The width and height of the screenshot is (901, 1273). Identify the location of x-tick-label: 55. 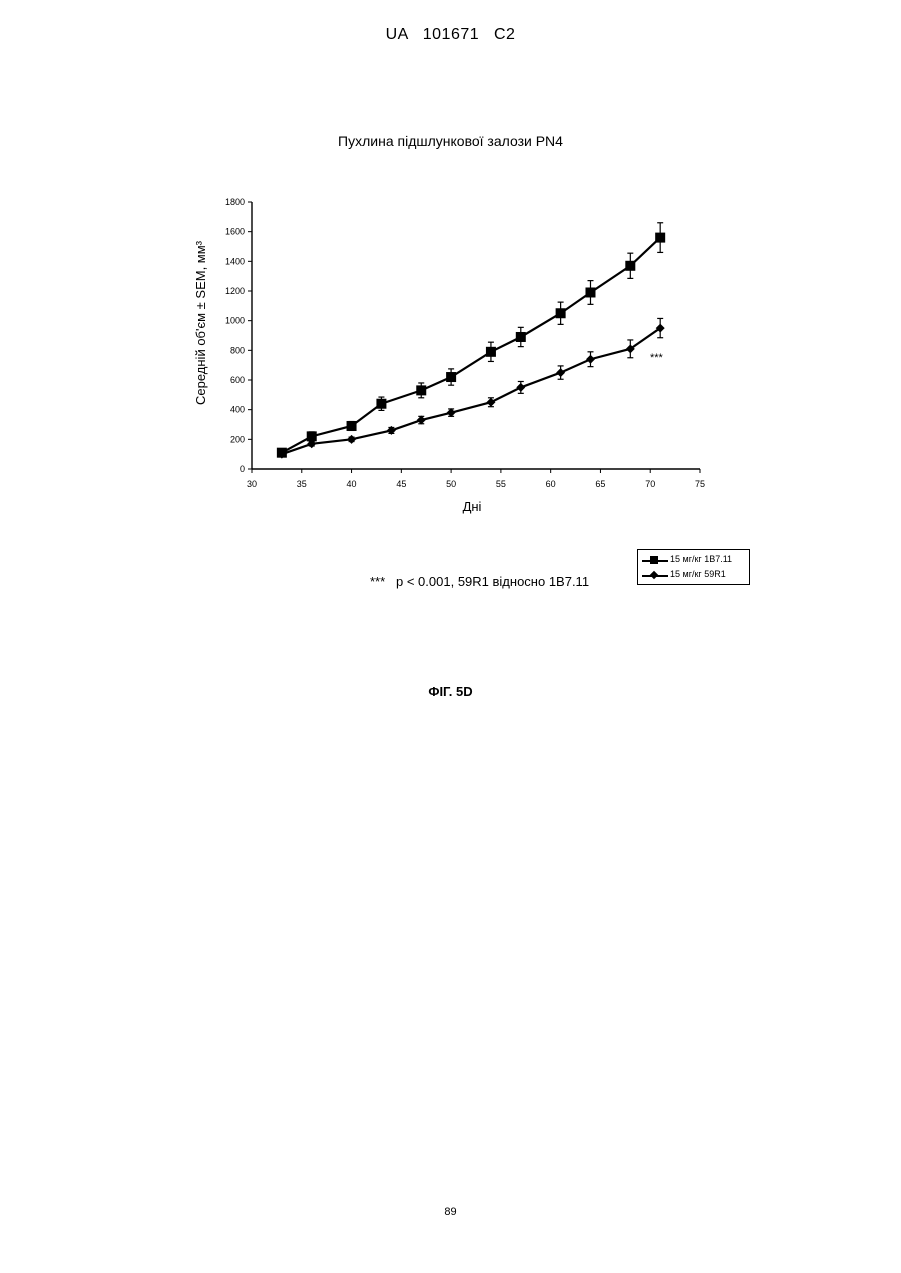
(501, 484).